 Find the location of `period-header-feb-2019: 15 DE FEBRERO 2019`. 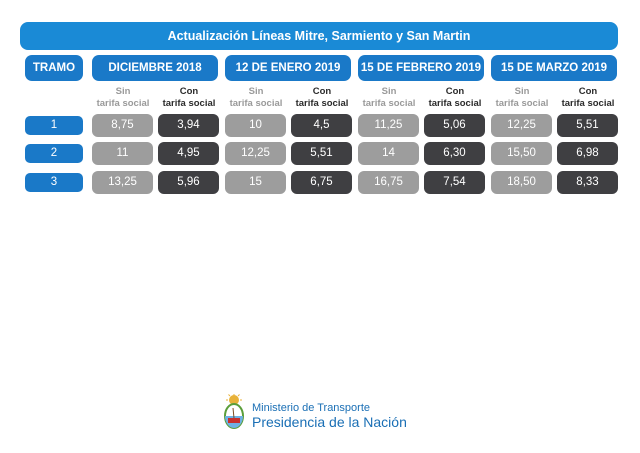

period-header-feb-2019: 15 DE FEBRERO 2019 is located at coordinates (421, 68).